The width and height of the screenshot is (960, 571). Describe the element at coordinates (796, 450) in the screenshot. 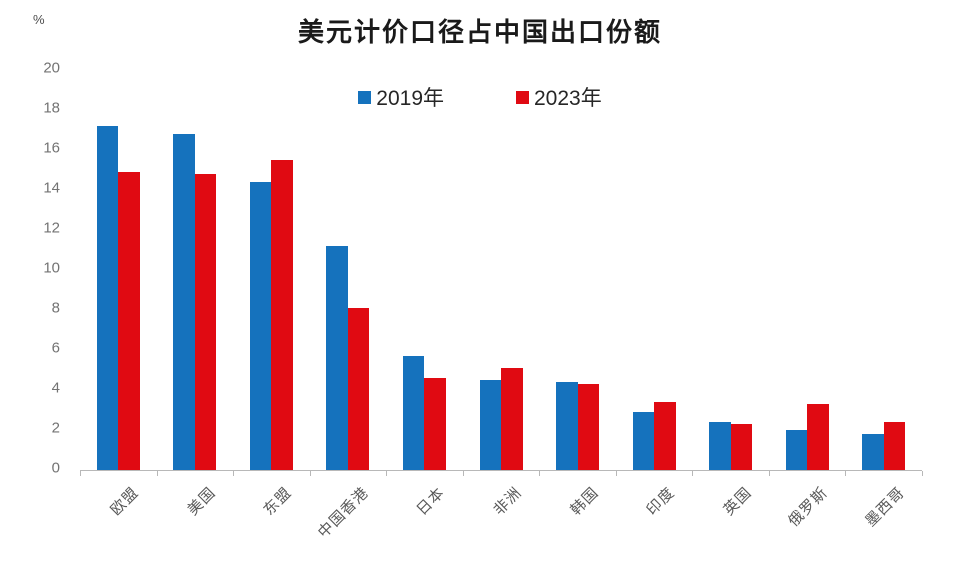

I see `bar-2019年-俄罗斯` at that location.